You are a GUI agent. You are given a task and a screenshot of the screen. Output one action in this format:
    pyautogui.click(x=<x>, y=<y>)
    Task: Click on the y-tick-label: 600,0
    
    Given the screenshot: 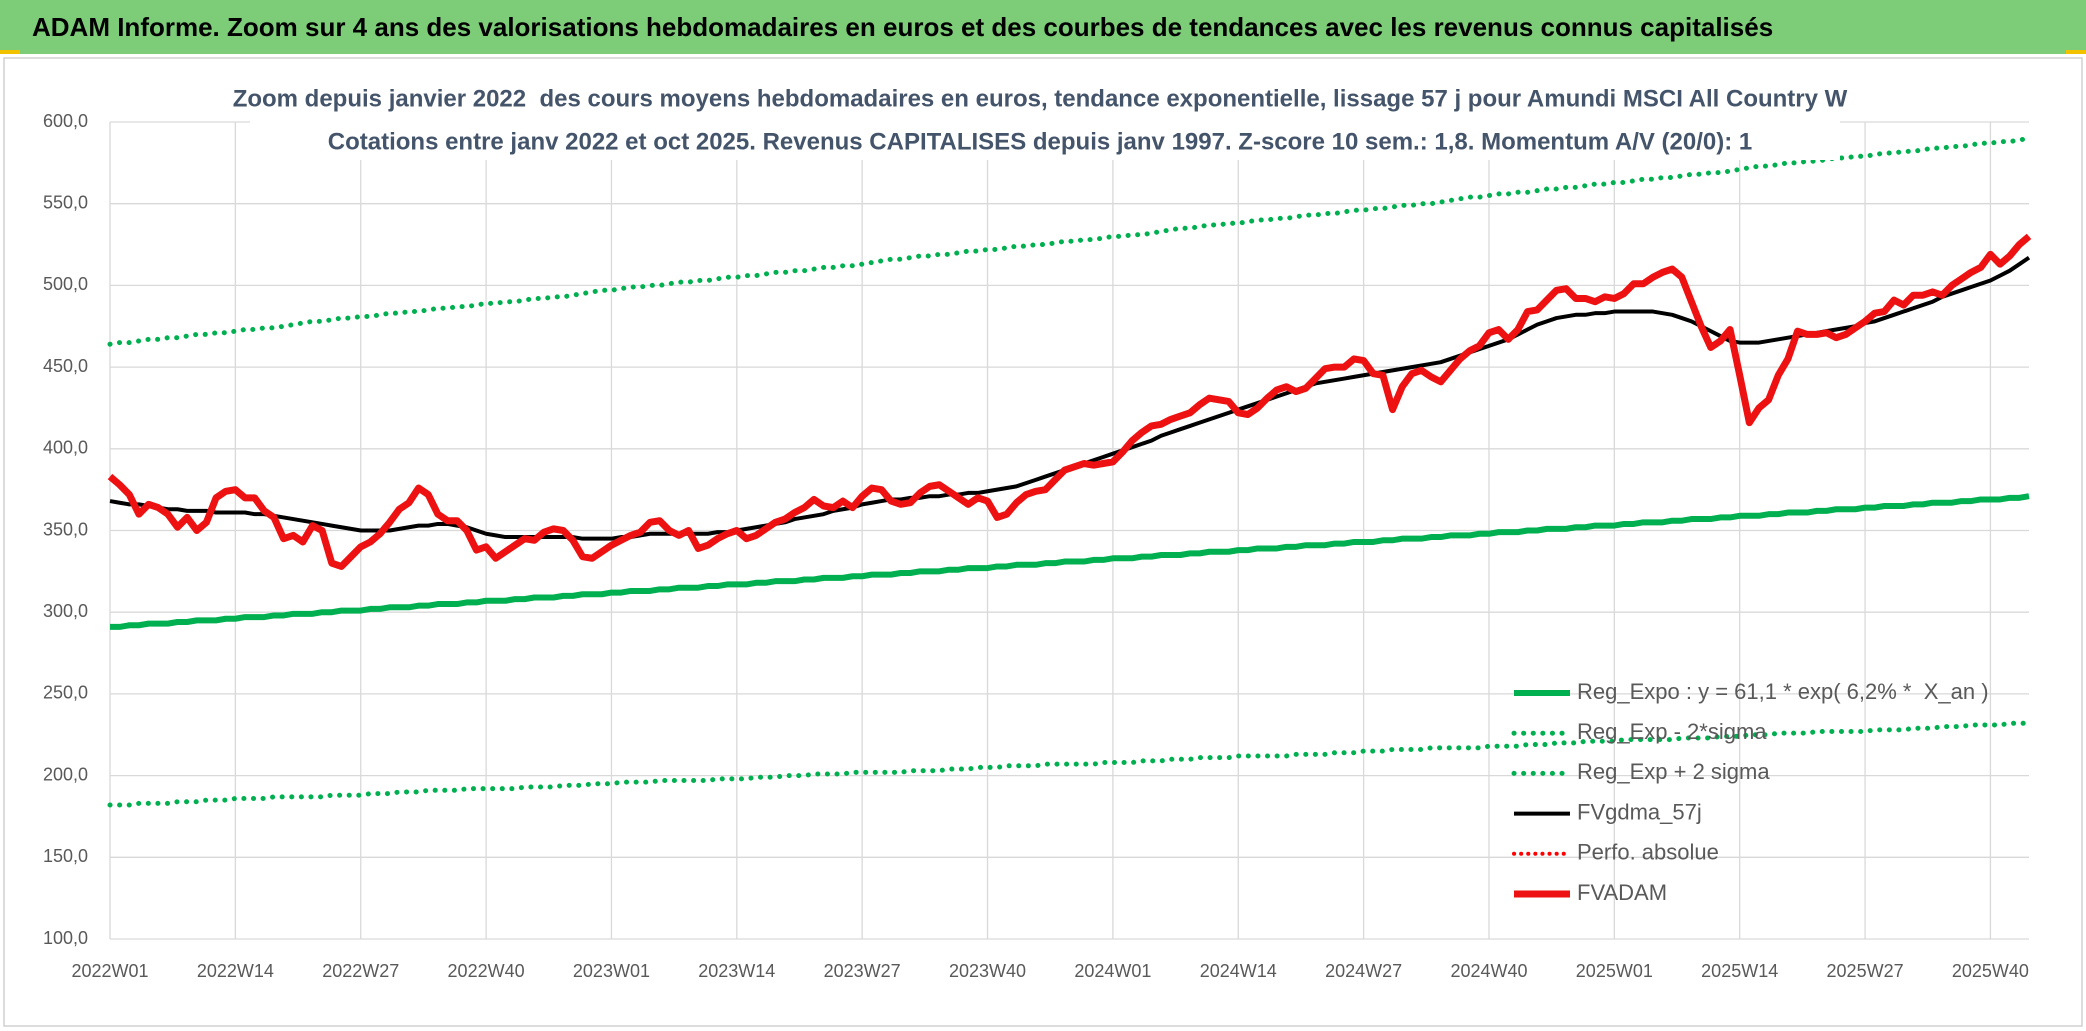 What is the action you would take?
    pyautogui.click(x=65, y=121)
    